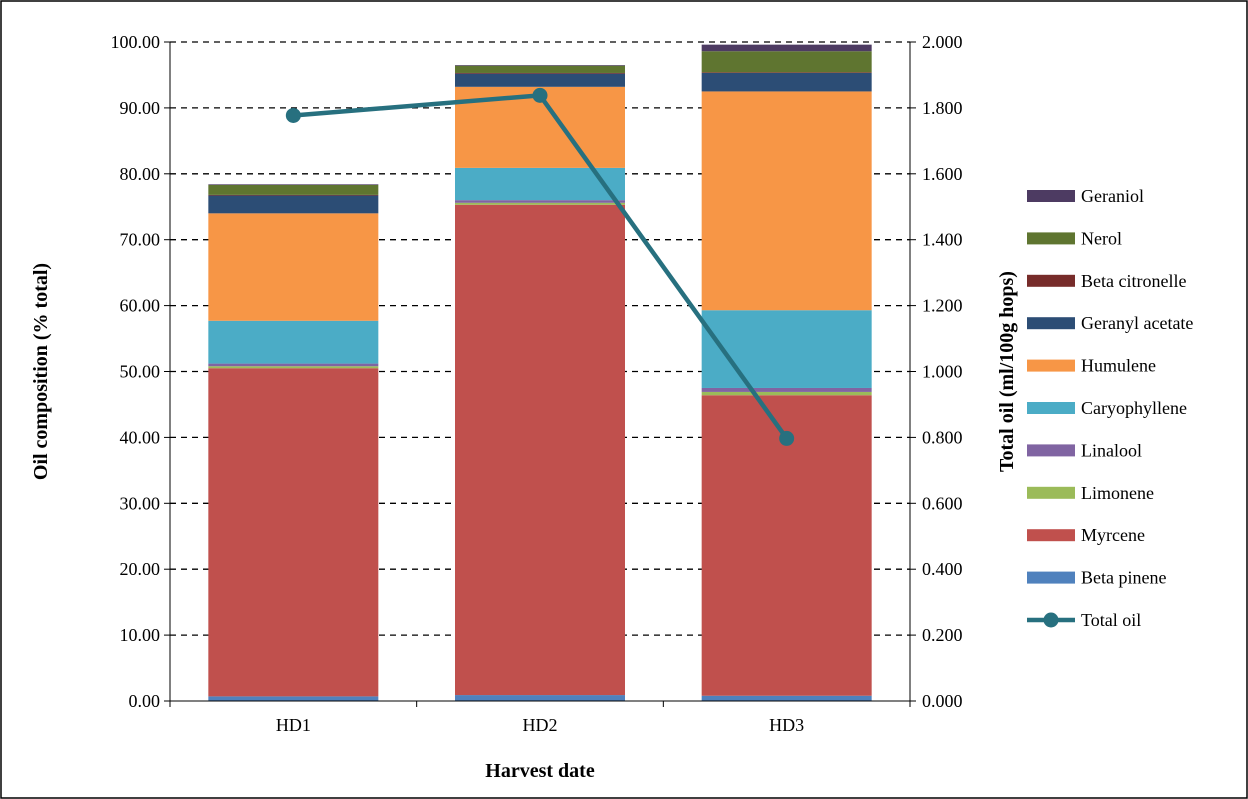 This screenshot has height=799, width=1248. What do you see at coordinates (1112, 196) in the screenshot?
I see `legend-label: Geraniol` at bounding box center [1112, 196].